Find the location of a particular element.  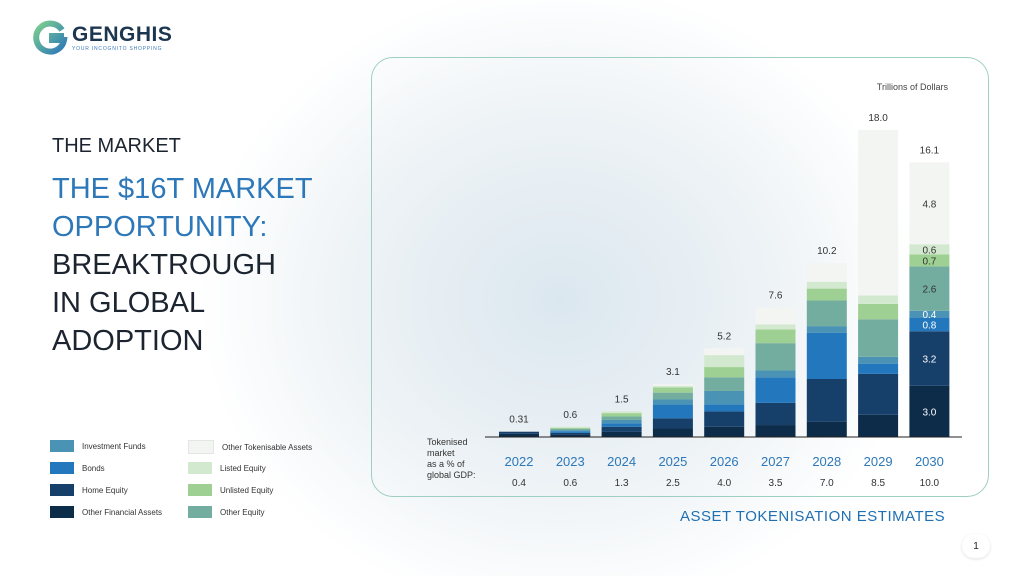

gdp-percent-label: 1.3 is located at coordinates (622, 483).